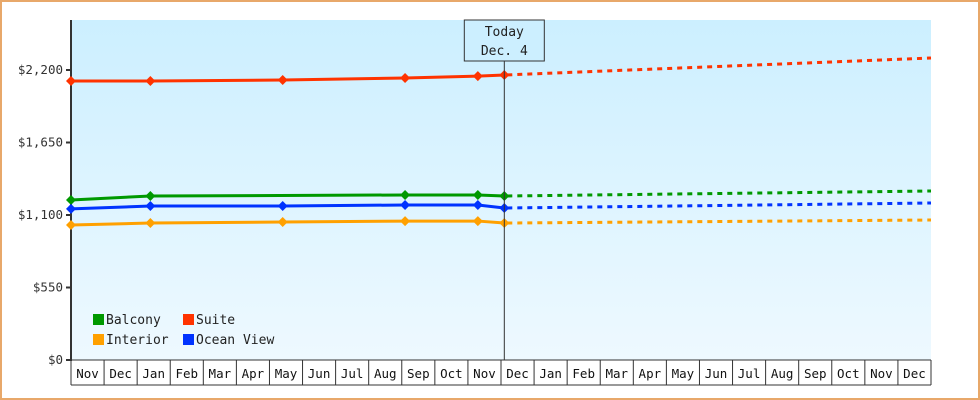 This screenshot has height=400, width=980. I want to click on legend-swatch-interior, so click(98, 339).